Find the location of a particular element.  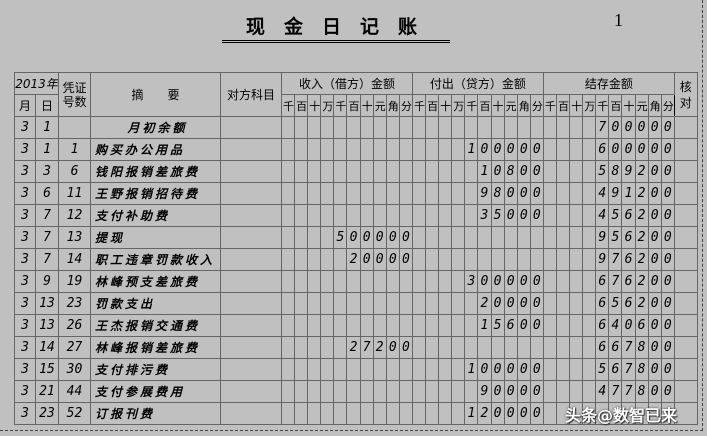

balance-digit-cell: 8 is located at coordinates (641, 347).